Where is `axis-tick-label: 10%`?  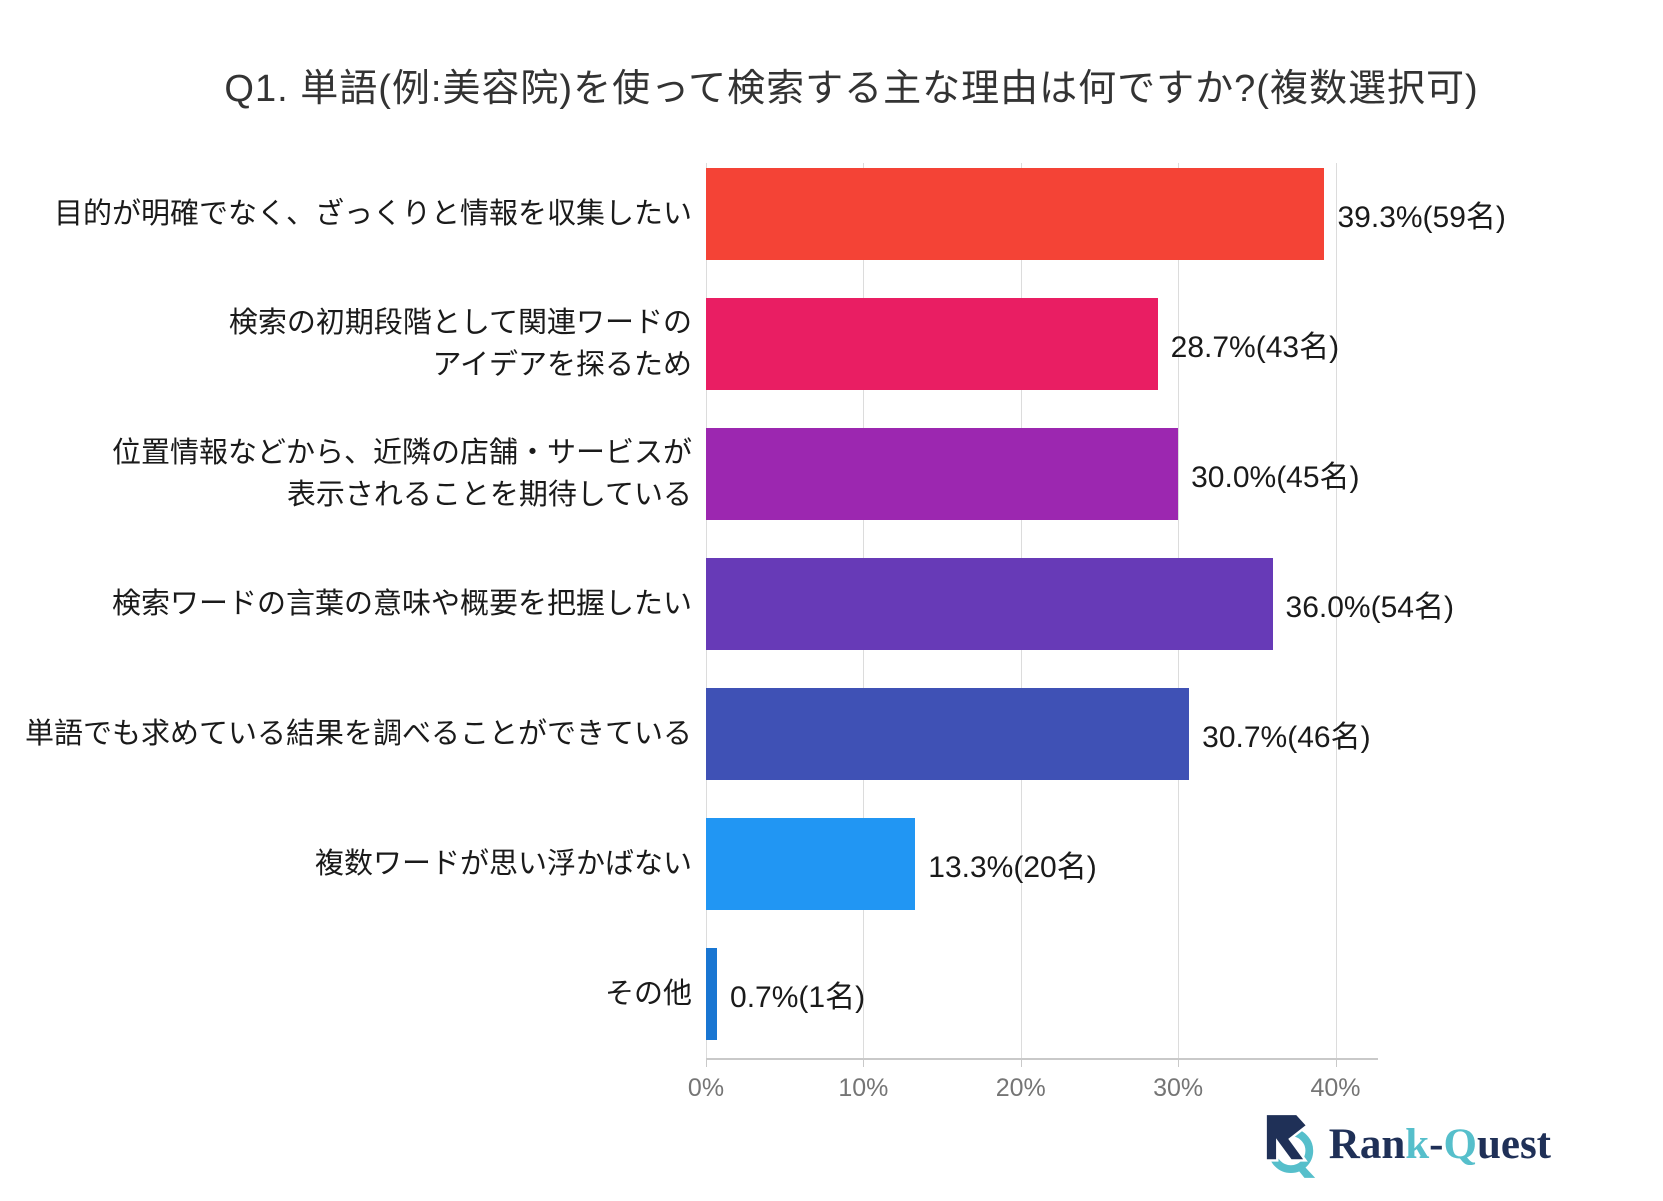
axis-tick-label: 10% is located at coordinates (863, 1088).